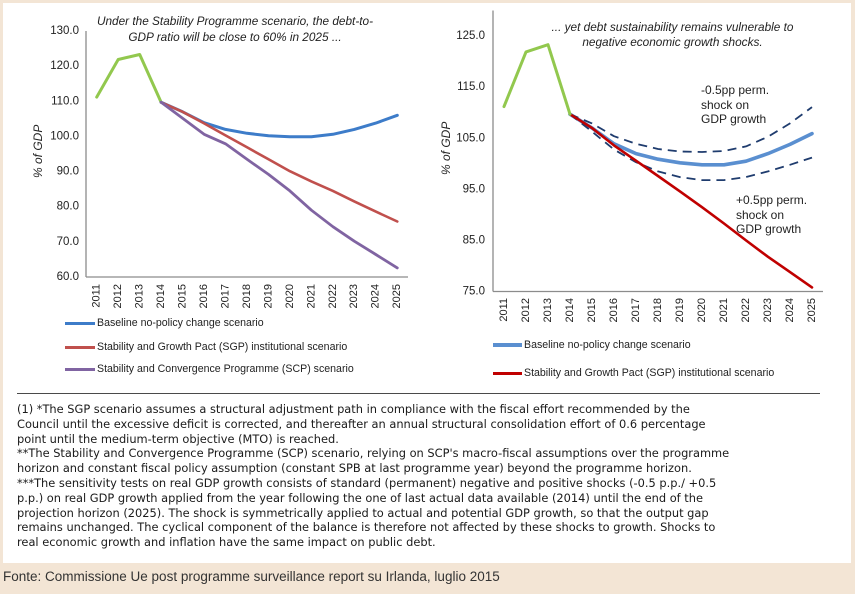 The width and height of the screenshot is (855, 594). I want to click on y-tick-label: 125.0, so click(470, 36).